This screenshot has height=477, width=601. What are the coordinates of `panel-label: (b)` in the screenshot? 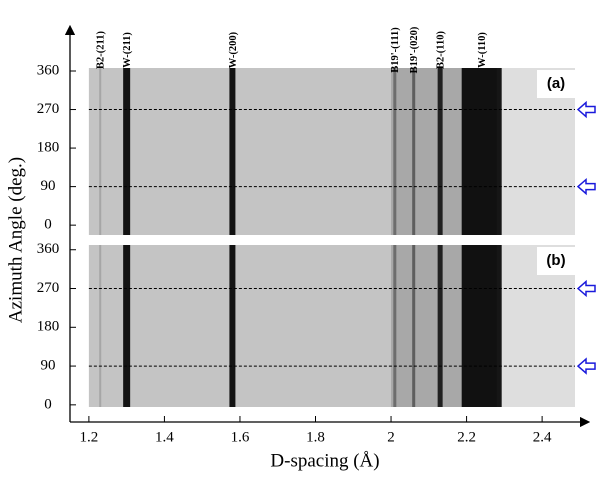 It's located at (555, 260).